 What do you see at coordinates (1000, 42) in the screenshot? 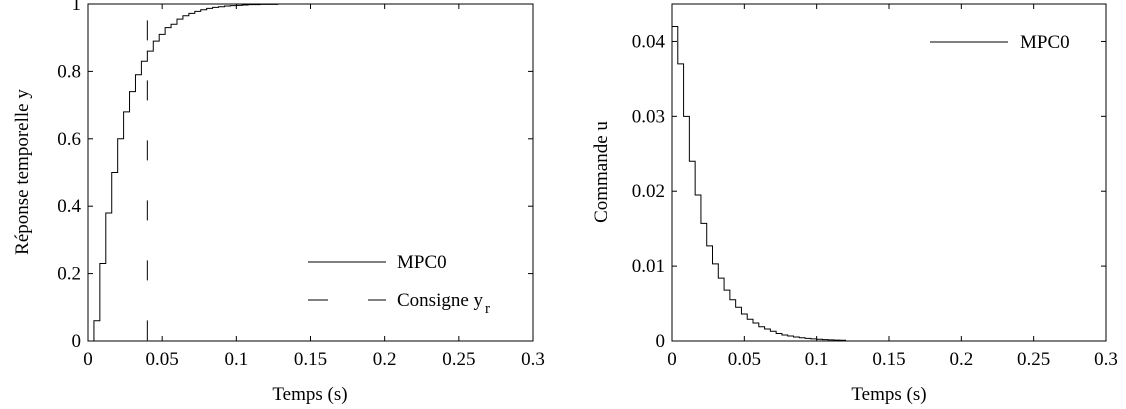
I see `legend: MPC0` at bounding box center [1000, 42].